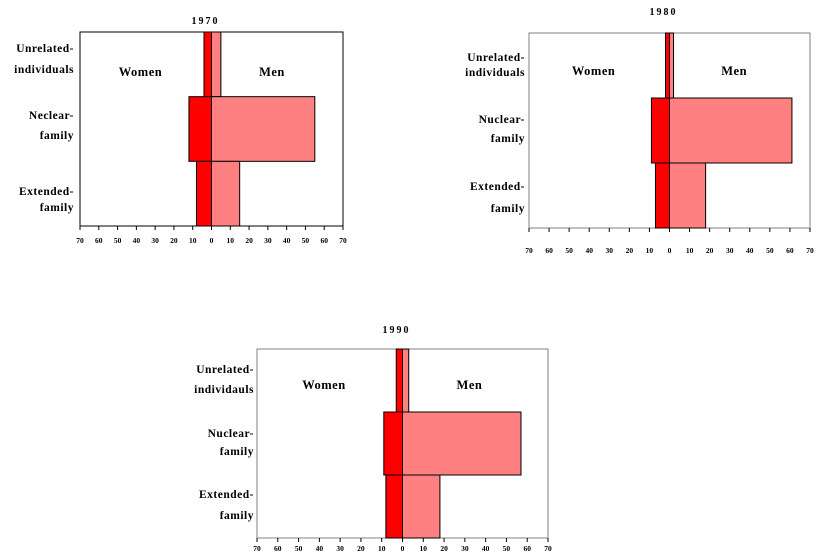 Image resolution: width=822 pixels, height=558 pixels. Describe the element at coordinates (664, 12) in the screenshot. I see `chart-title: 1980` at that location.